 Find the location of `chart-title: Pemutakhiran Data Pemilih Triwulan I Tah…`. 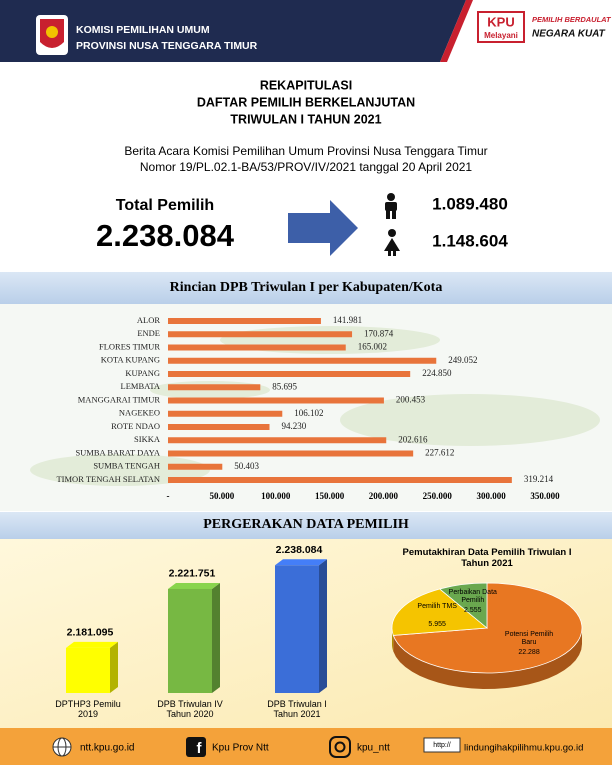

chart-title: Pemutakhiran Data Pemilih Triwulan I Tah… is located at coordinates (487, 558).